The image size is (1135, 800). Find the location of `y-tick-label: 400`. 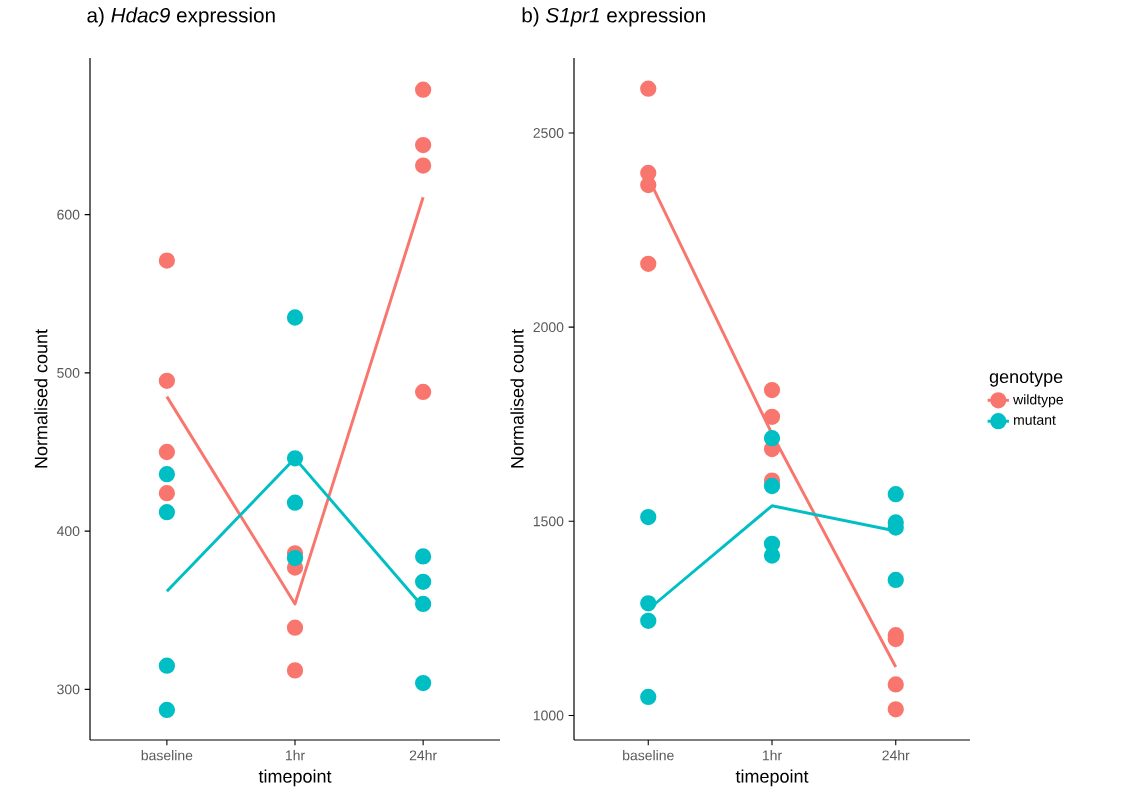

y-tick-label: 400 is located at coordinates (68, 531).